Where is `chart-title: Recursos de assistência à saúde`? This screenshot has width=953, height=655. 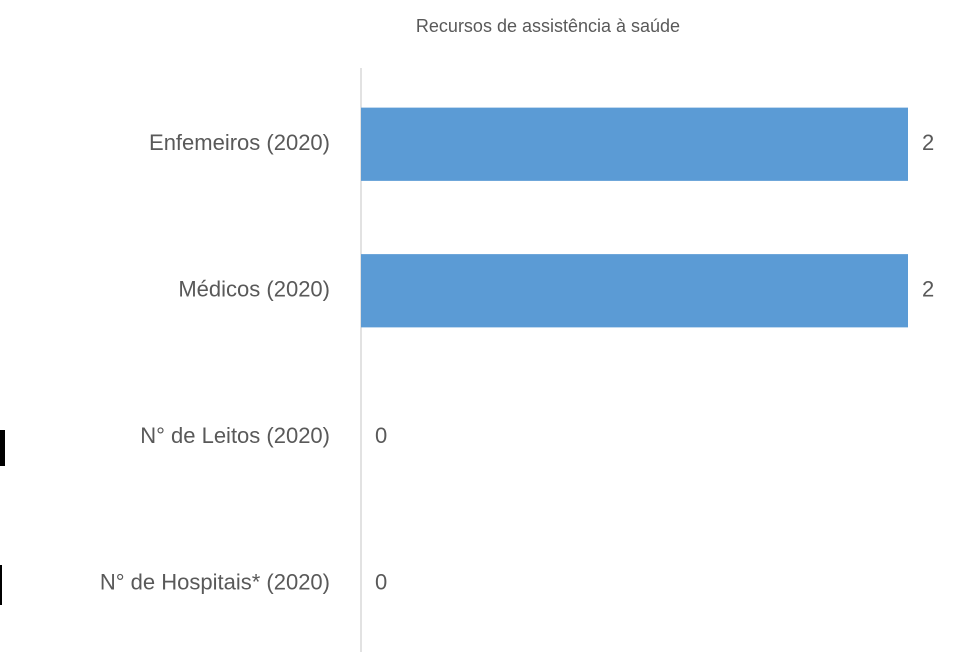 chart-title: Recursos de assistência à saúde is located at coordinates (548, 26).